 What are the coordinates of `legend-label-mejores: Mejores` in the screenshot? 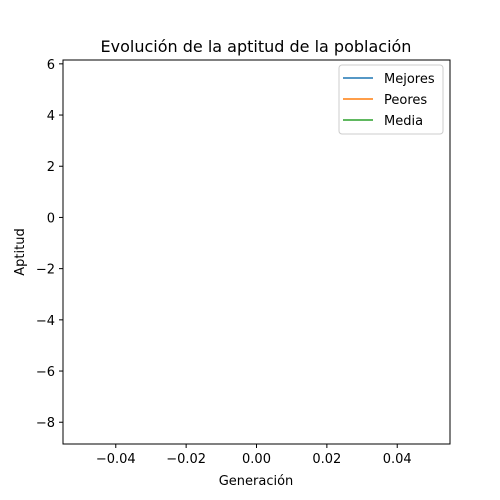 It's located at (409, 79).